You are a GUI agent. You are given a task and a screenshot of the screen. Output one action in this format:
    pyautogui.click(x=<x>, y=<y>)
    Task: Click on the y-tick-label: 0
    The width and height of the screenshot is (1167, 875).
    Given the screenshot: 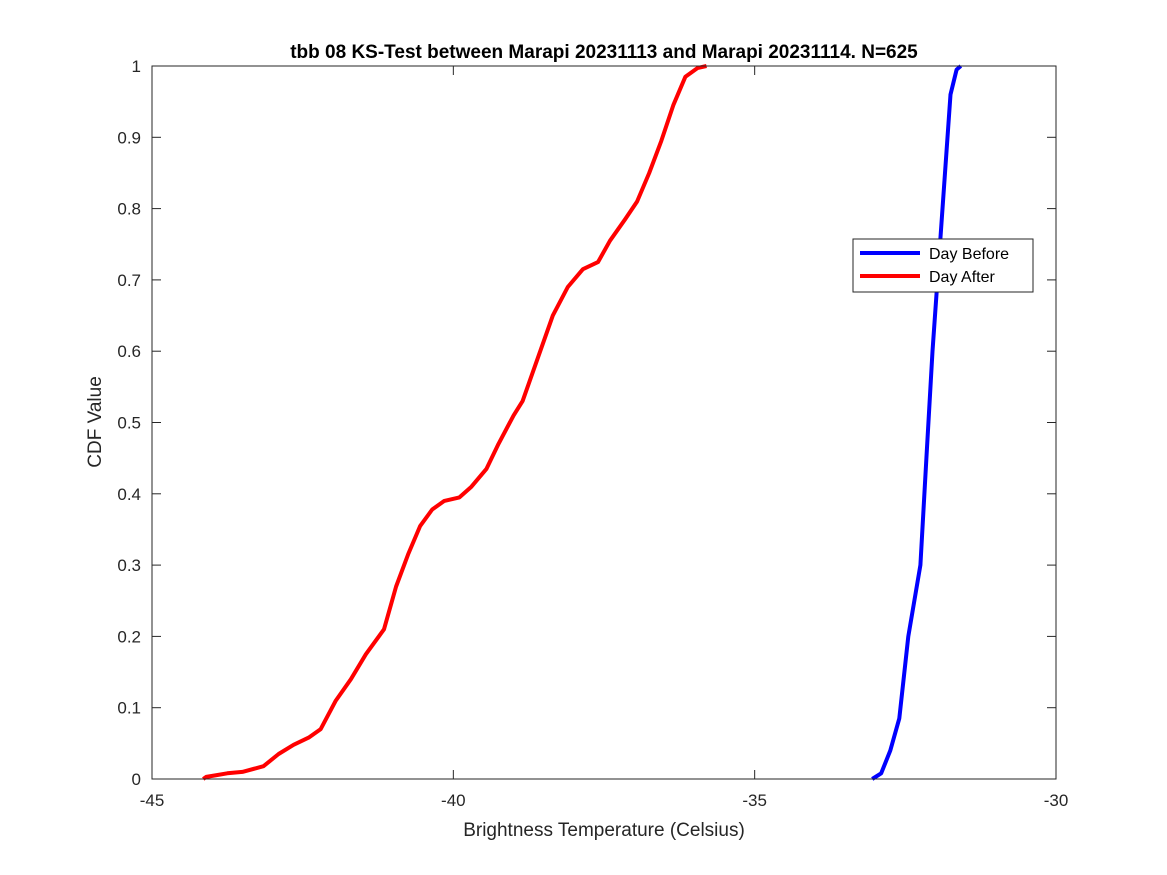 What is the action you would take?
    pyautogui.click(x=136, y=779)
    